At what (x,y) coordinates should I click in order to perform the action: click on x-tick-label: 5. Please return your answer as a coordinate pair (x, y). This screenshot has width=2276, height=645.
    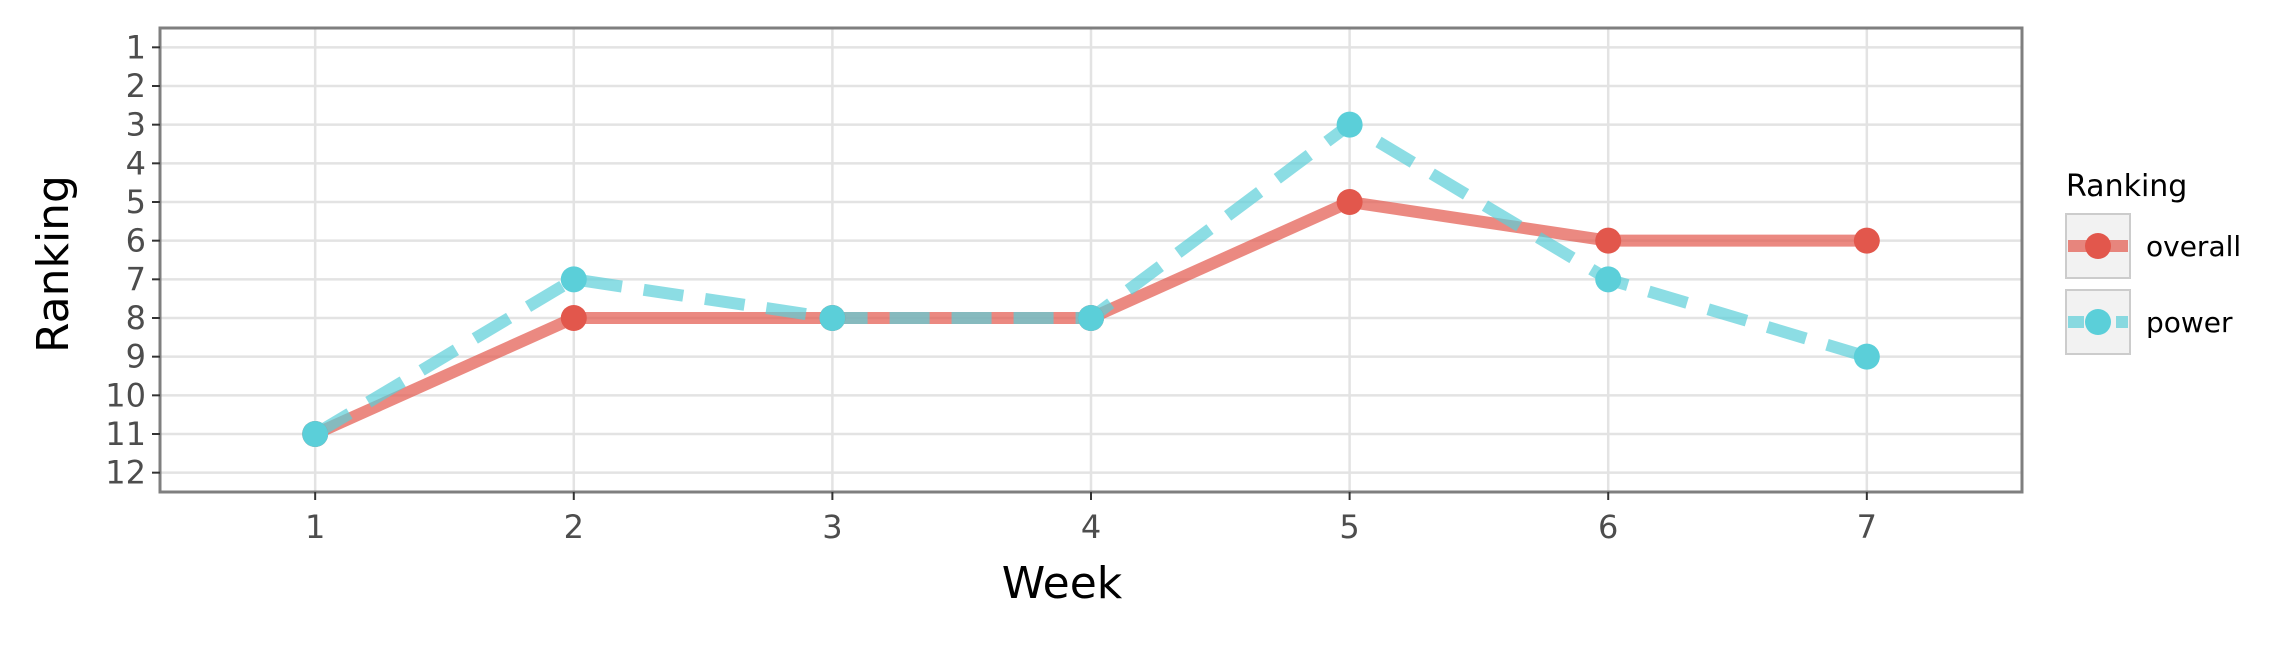
    Looking at the image, I should click on (1349, 527).